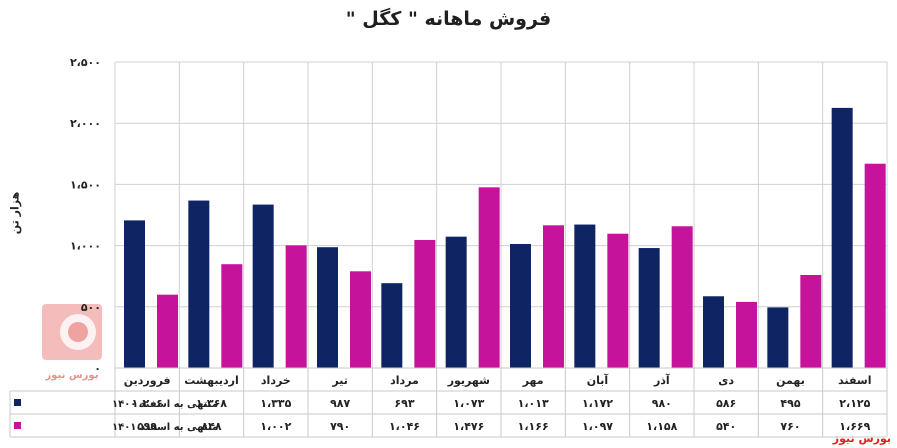  What do you see at coordinates (468, 380) in the screenshot?
I see `x-category-label: شهریور` at bounding box center [468, 380].